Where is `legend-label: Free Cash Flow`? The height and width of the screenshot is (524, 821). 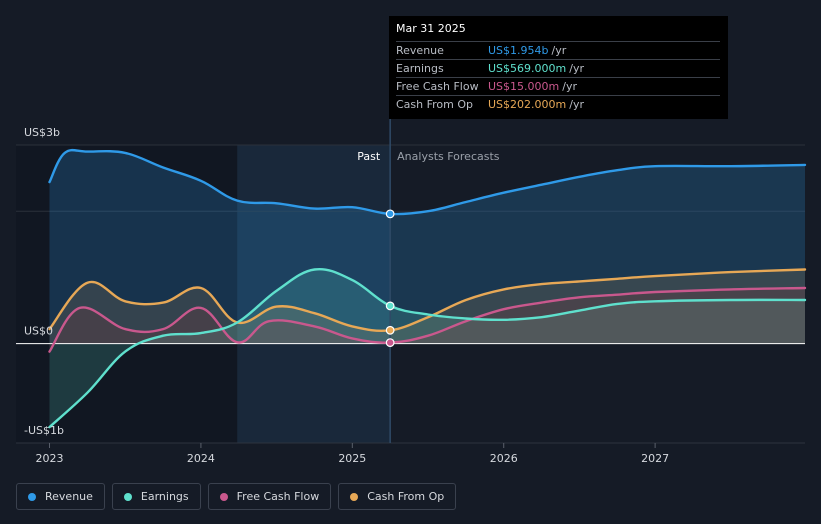
legend-label: Free Cash Flow is located at coordinates (278, 496).